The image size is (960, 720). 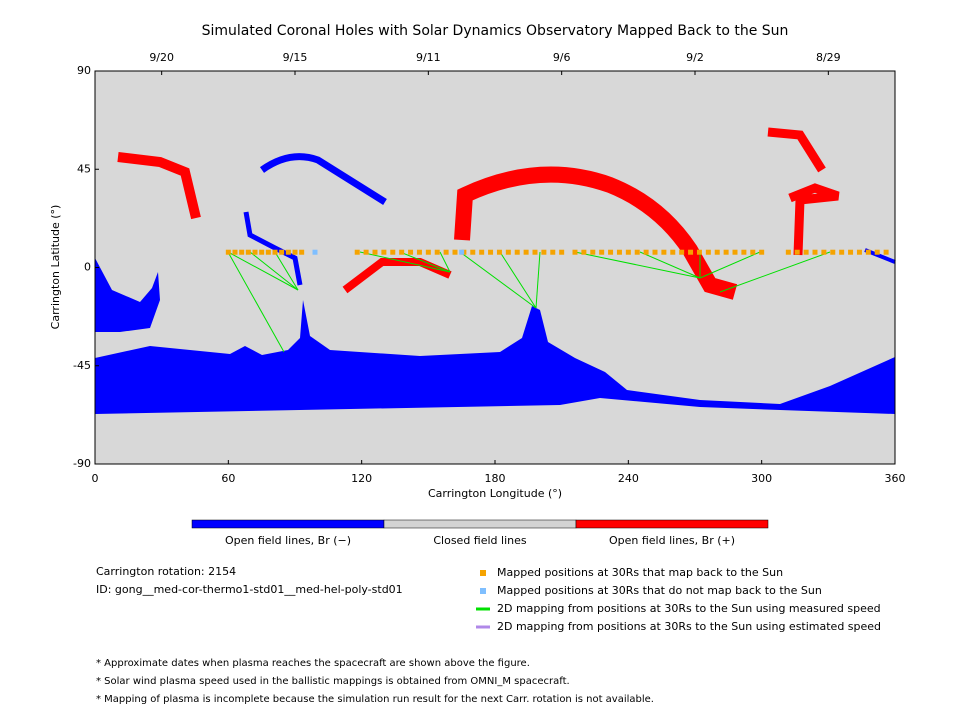 What do you see at coordinates (95, 478) in the screenshot?
I see `x-tick-label: 0` at bounding box center [95, 478].